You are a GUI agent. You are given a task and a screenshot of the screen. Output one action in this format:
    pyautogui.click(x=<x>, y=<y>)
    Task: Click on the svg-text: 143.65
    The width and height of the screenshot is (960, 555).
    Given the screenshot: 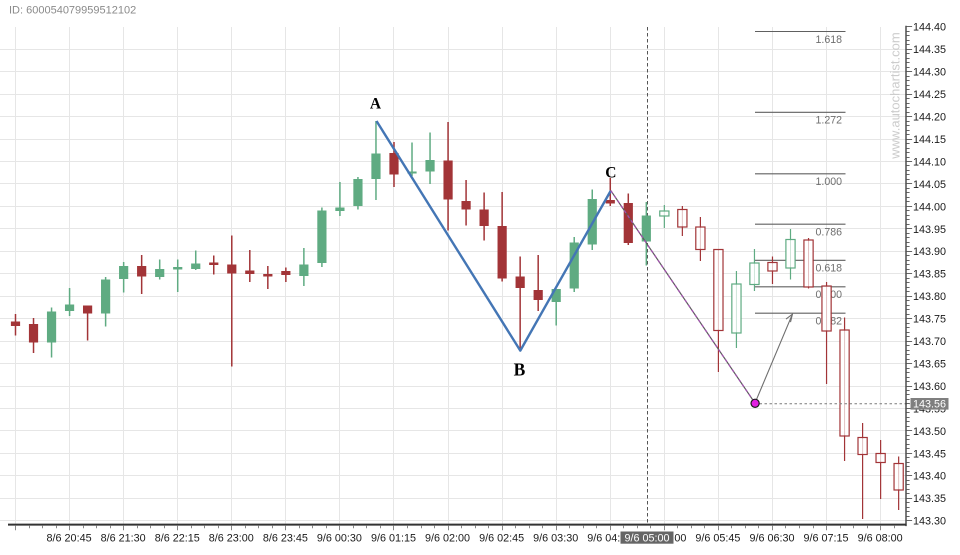 What is the action you would take?
    pyautogui.click(x=929, y=364)
    